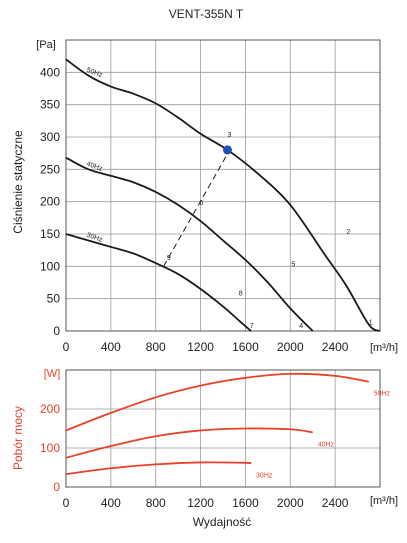  Describe the element at coordinates (50, 266) in the screenshot. I see `top-y-tick-label: 100` at that location.